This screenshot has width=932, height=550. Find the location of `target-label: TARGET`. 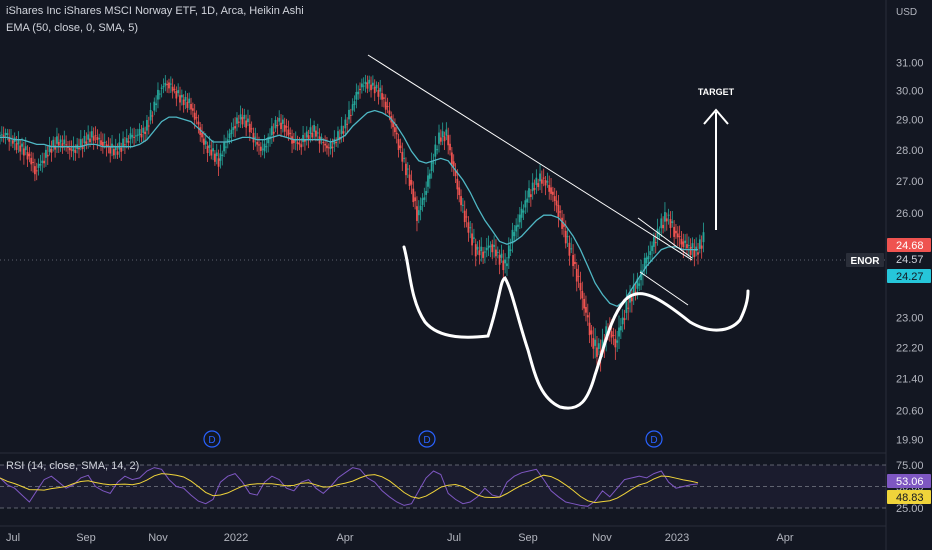

target-label: TARGET is located at coordinates (716, 92).